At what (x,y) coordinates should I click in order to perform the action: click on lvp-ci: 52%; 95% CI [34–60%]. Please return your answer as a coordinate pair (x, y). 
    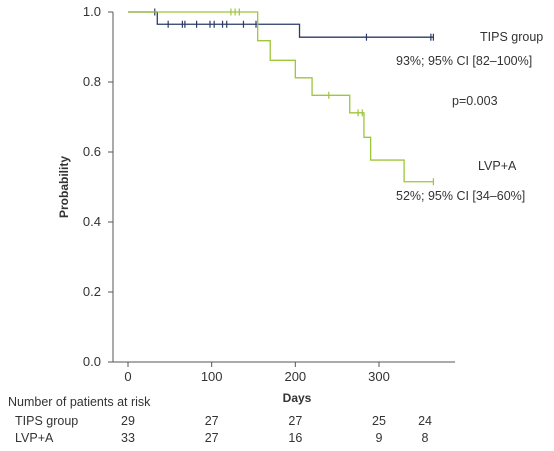
    Looking at the image, I should click on (460, 196).